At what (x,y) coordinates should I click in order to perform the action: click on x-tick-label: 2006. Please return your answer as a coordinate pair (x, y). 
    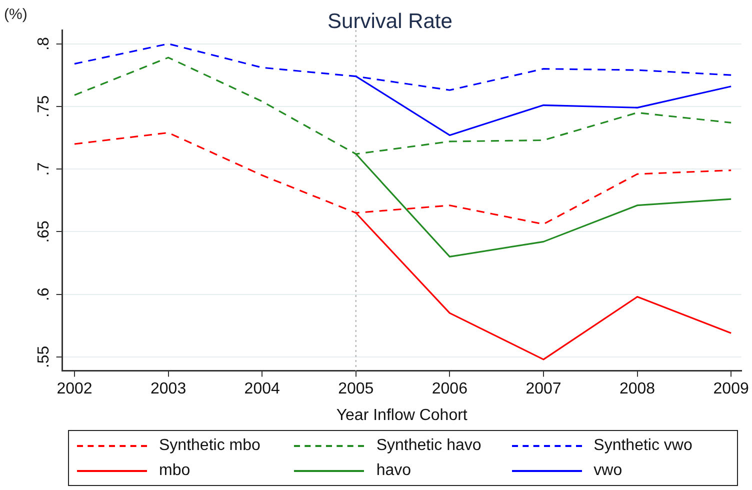
    Looking at the image, I should click on (450, 389).